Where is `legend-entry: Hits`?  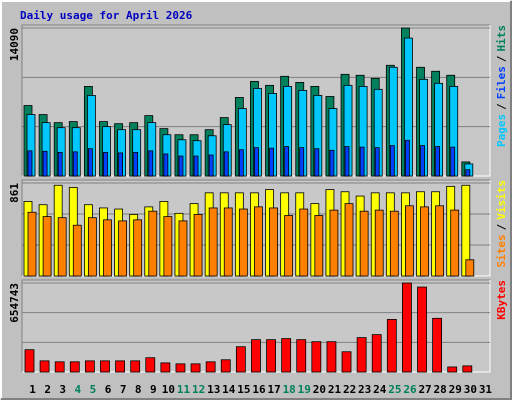 legend-entry: Hits is located at coordinates (501, 38).